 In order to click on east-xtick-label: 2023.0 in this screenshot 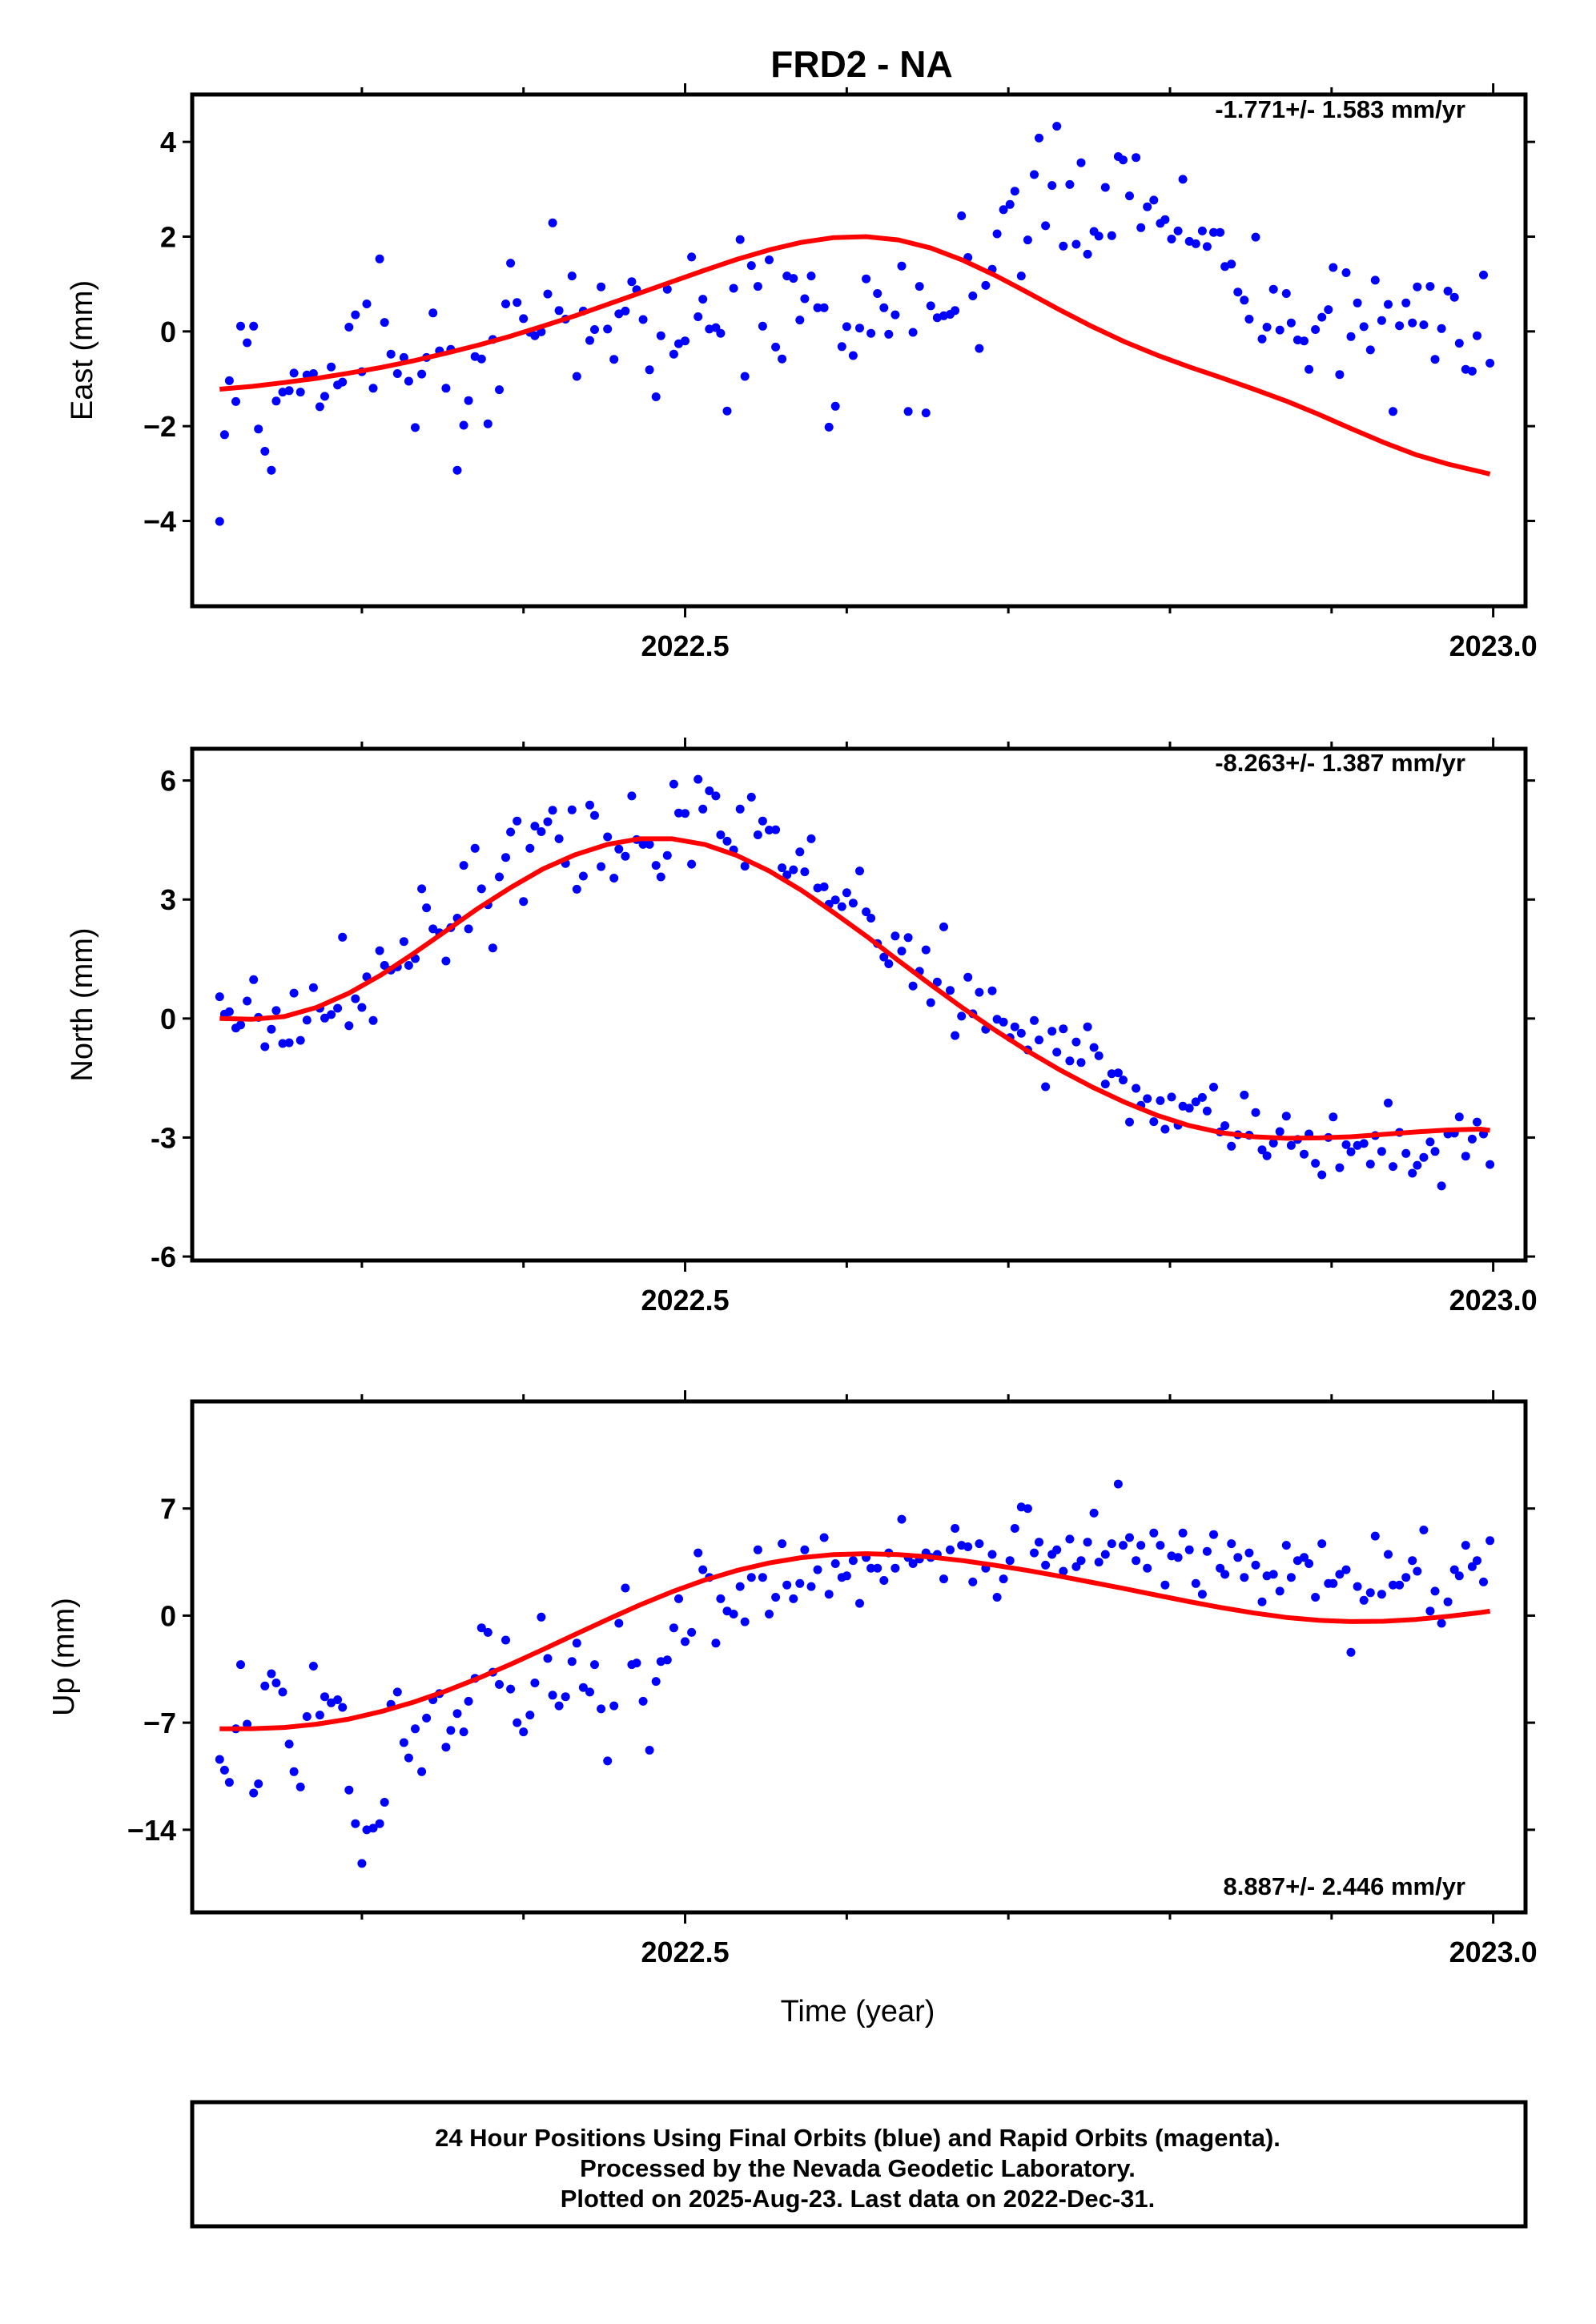, I will do `click(1493, 645)`.